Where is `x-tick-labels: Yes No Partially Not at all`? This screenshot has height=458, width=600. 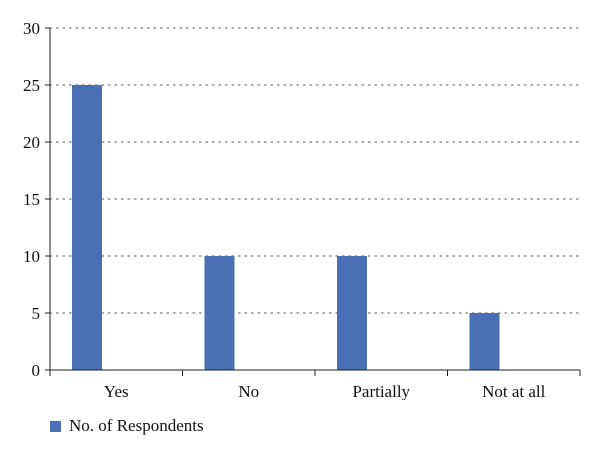 x-tick-labels: Yes No Partially Not at all is located at coordinates (325, 391).